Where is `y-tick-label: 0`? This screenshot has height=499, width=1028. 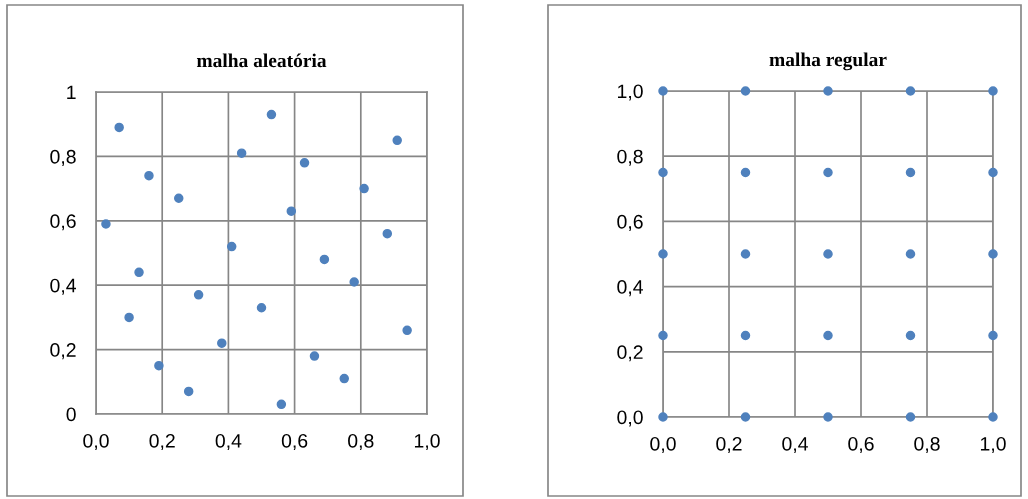
y-tick-label: 0 is located at coordinates (71, 414).